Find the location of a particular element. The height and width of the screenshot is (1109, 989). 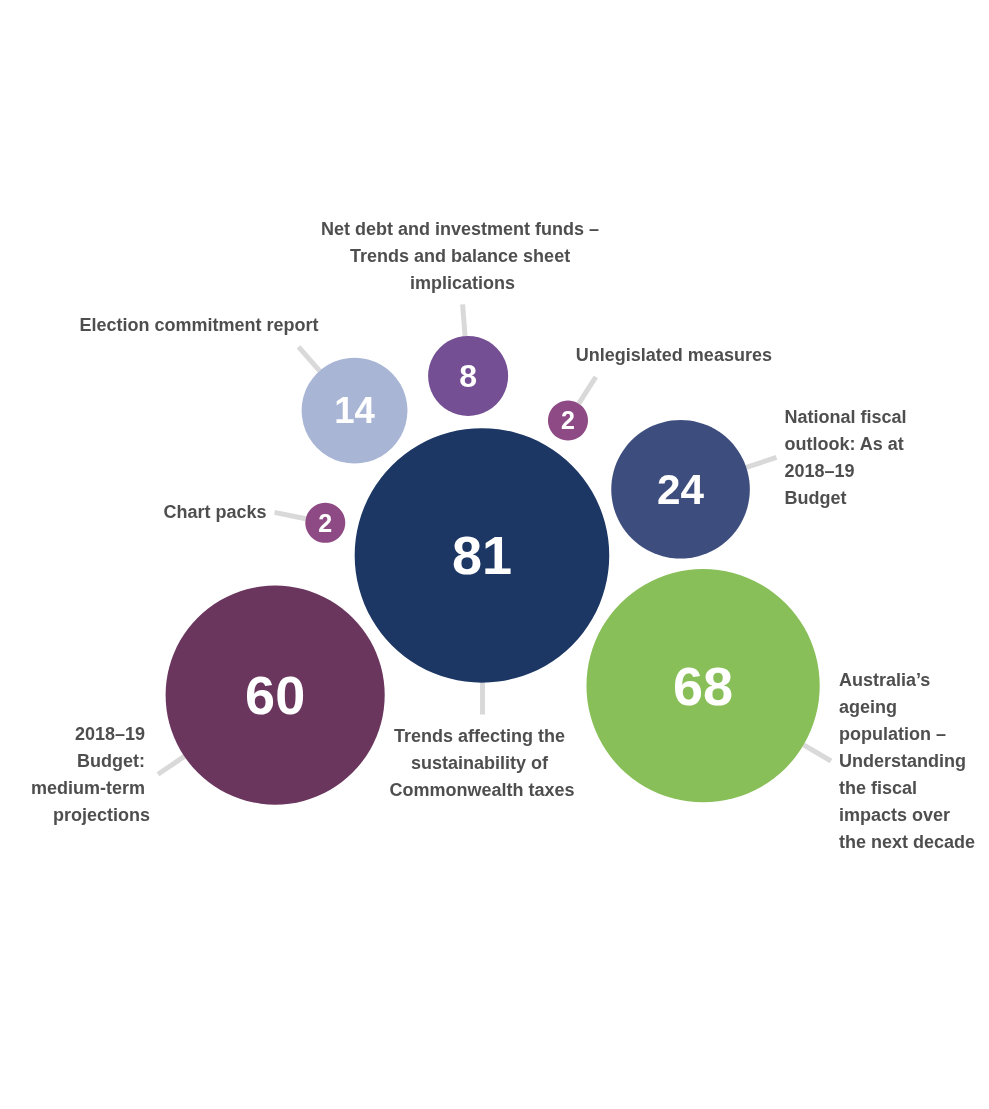

category-label: Unlegislated measures is located at coordinates (673, 355).